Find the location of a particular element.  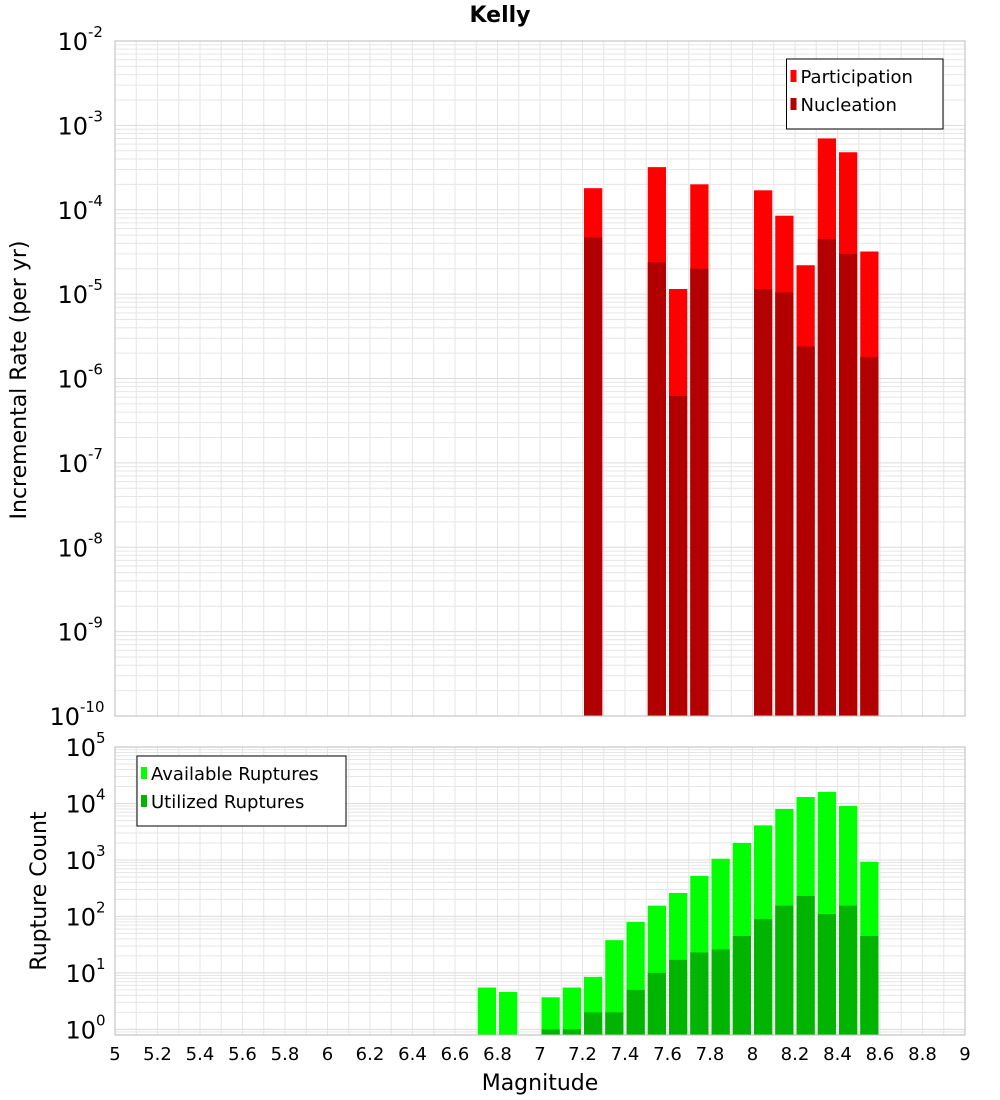

x-tick-label: 5.6 is located at coordinates (242, 1054).